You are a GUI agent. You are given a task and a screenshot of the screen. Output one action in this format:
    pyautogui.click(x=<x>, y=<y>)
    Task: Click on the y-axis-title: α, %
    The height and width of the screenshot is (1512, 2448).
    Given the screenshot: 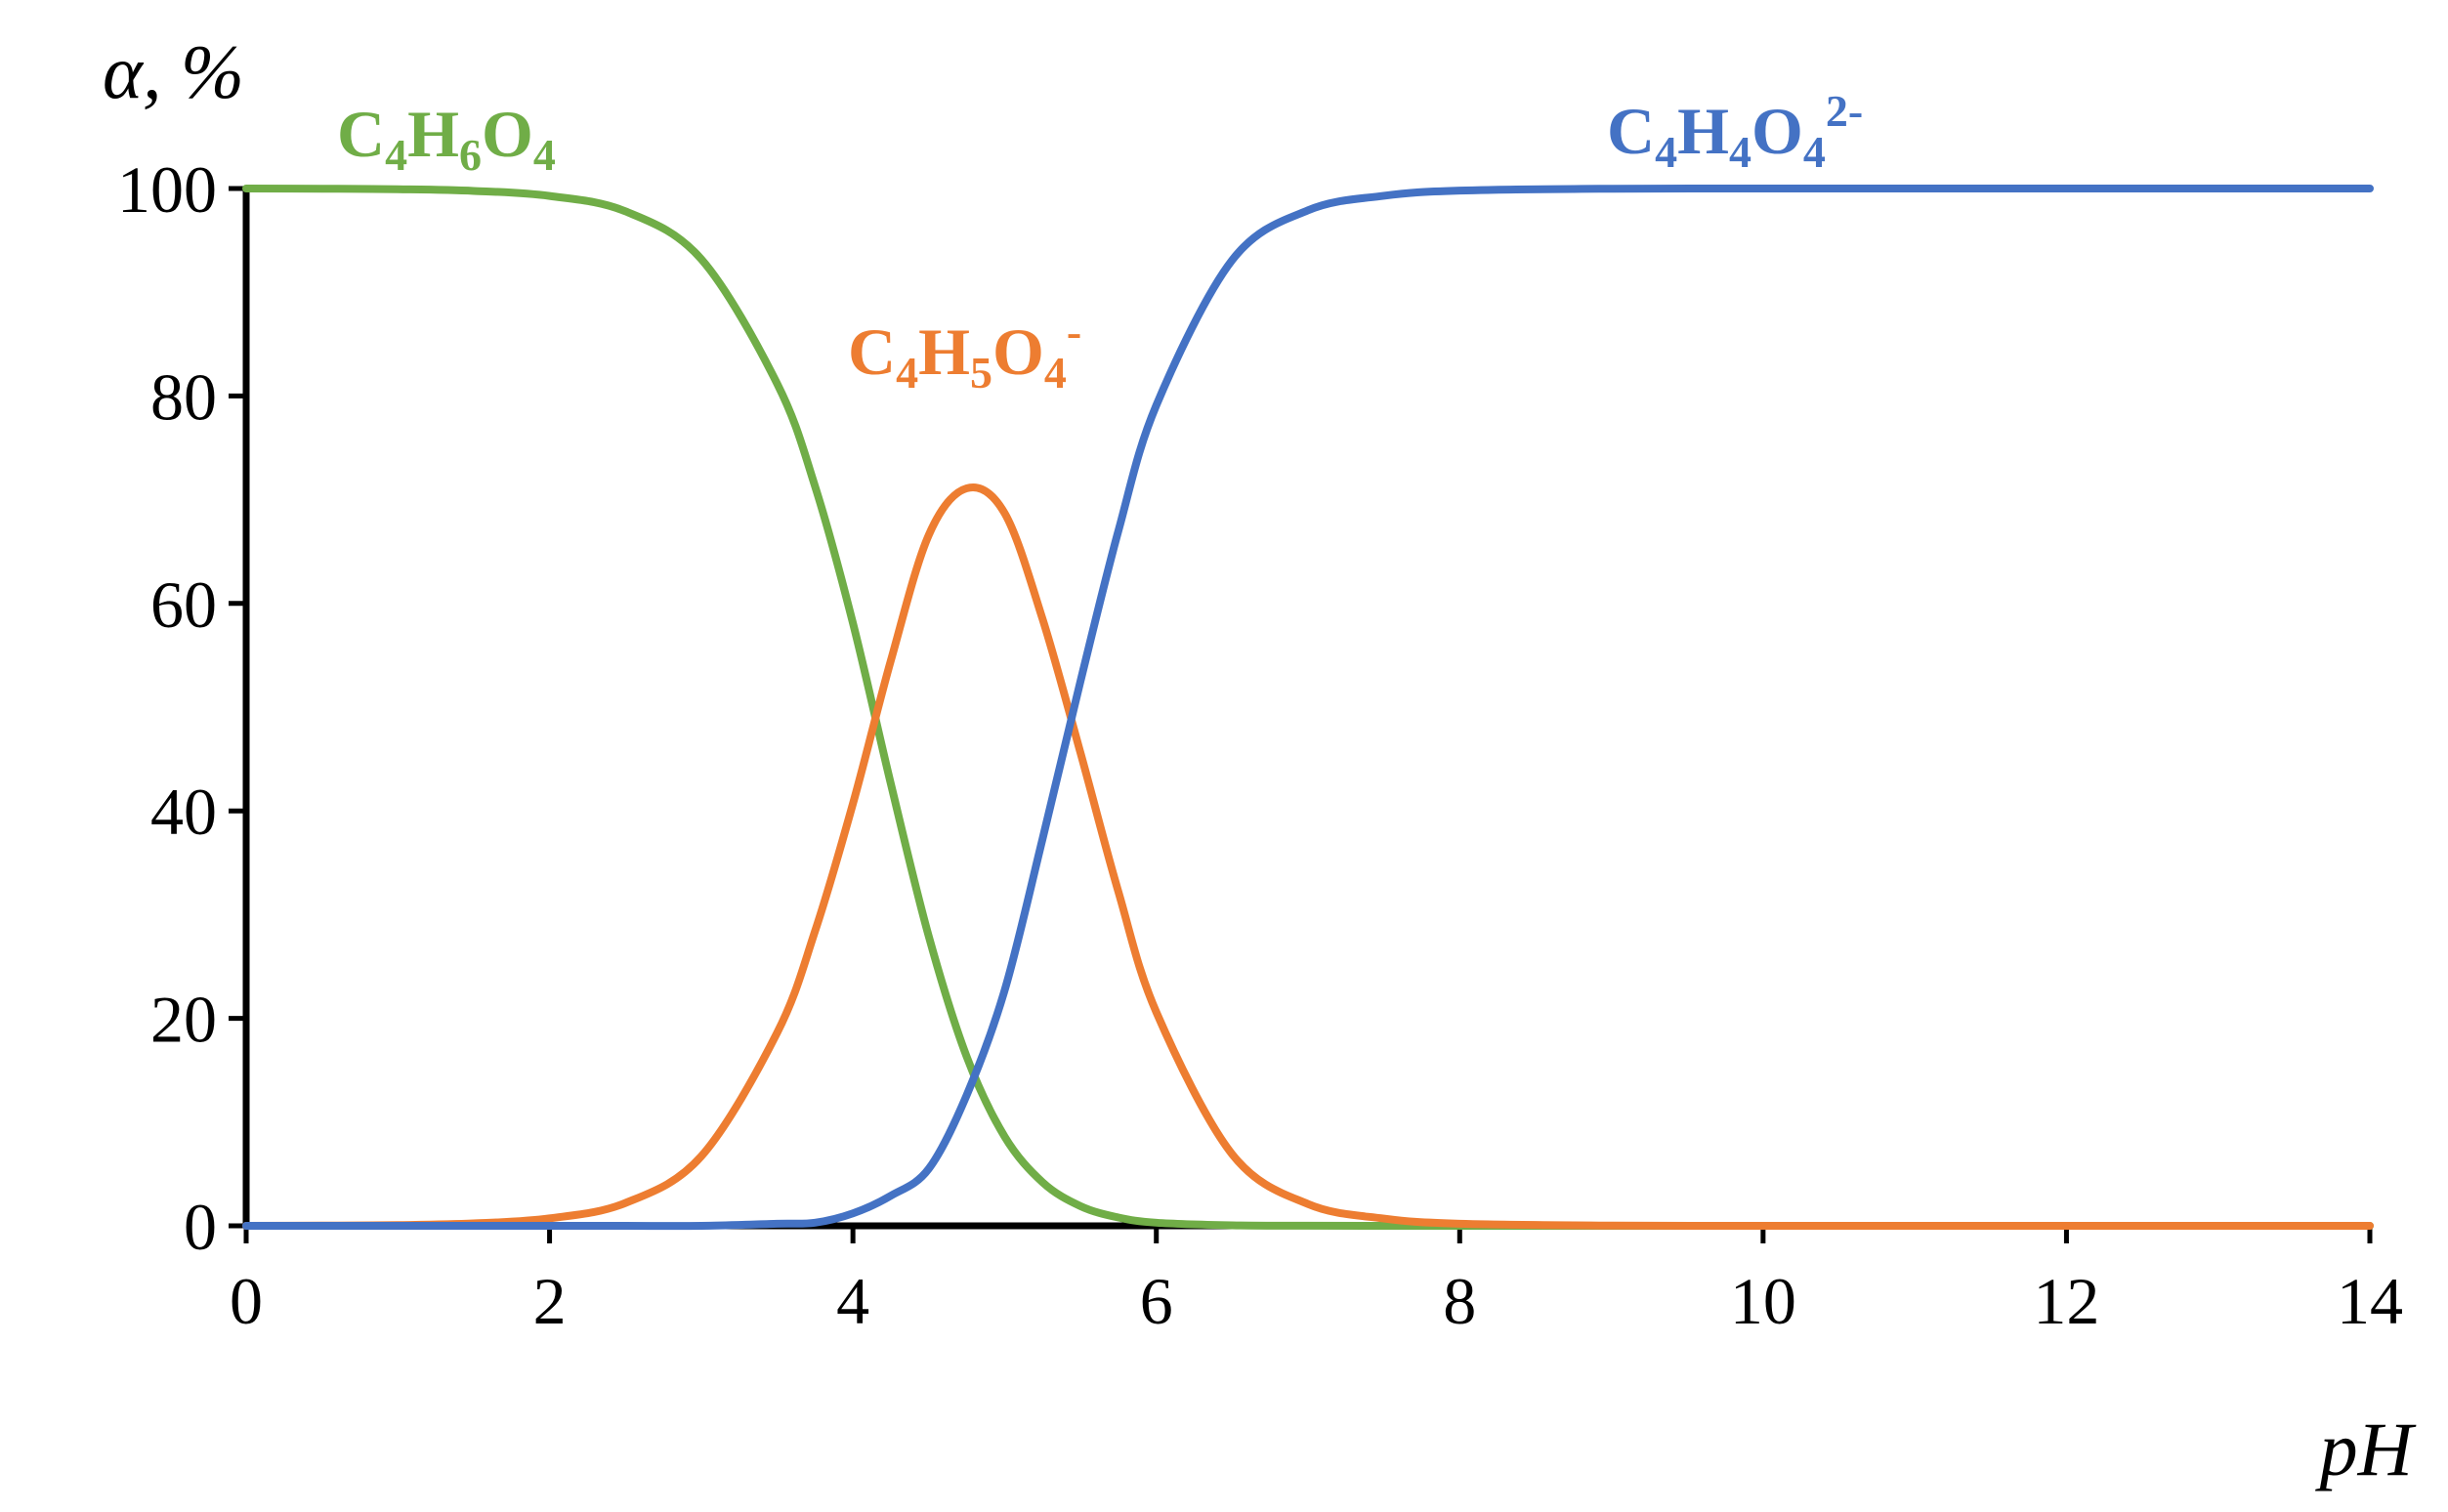 What is the action you would take?
    pyautogui.click(x=173, y=71)
    